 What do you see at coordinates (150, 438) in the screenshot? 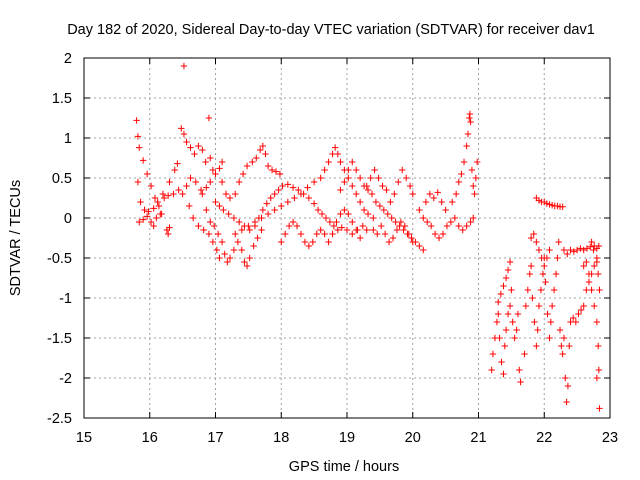
I see `x-tick-label: 16` at bounding box center [150, 438].